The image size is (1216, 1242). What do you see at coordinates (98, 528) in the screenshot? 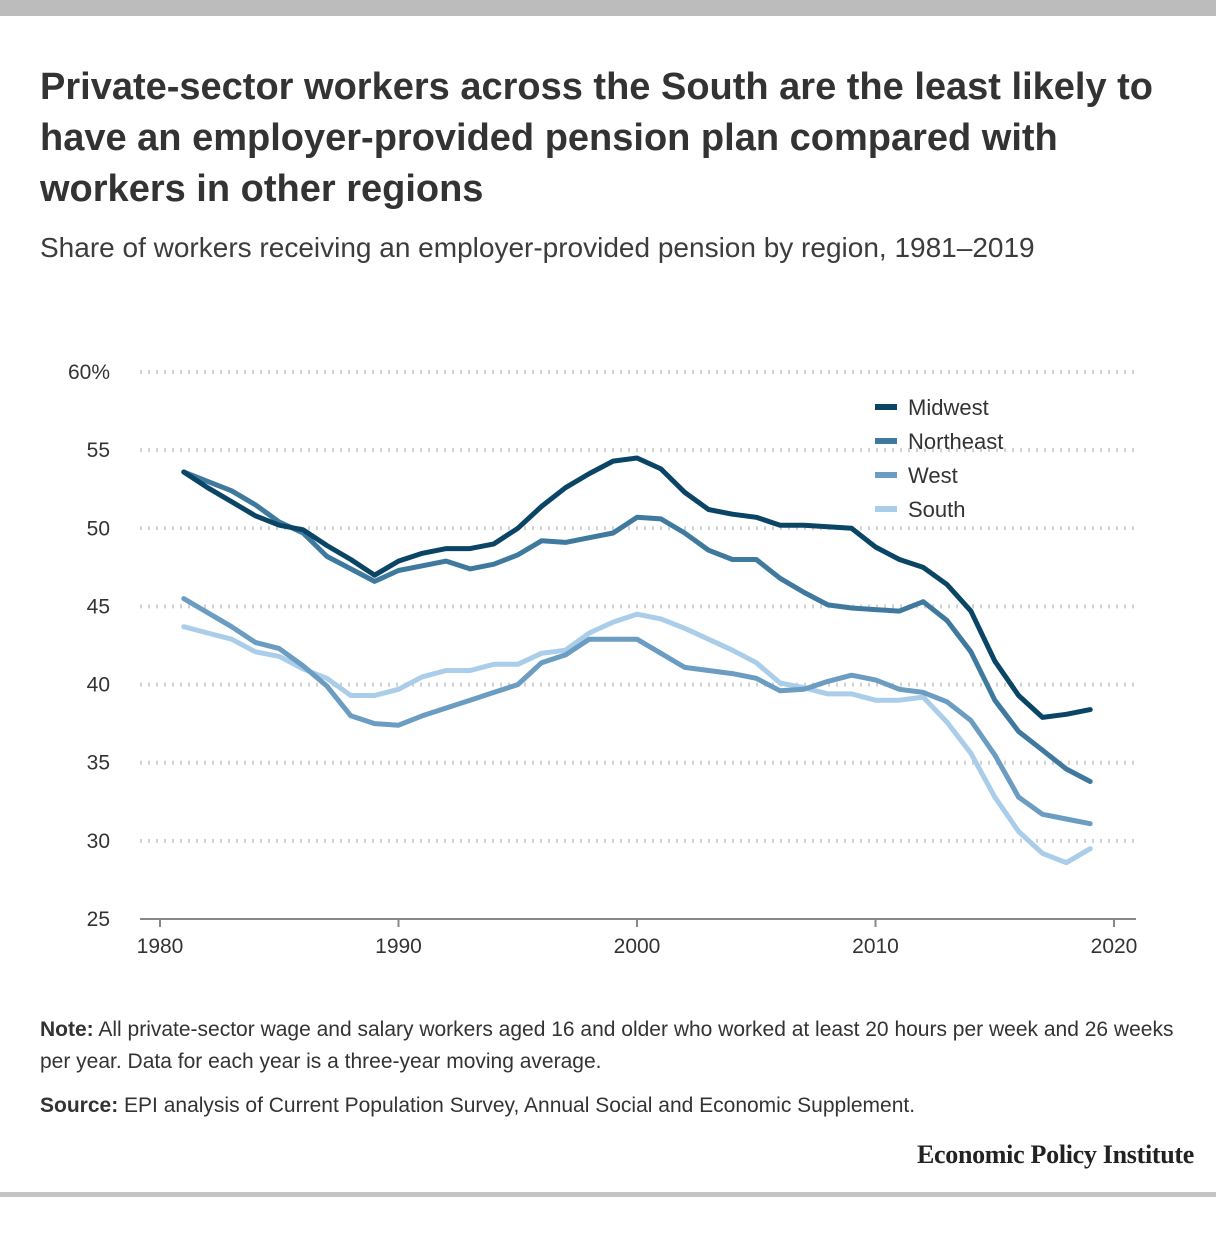
I see `y-tick-label: 50` at bounding box center [98, 528].